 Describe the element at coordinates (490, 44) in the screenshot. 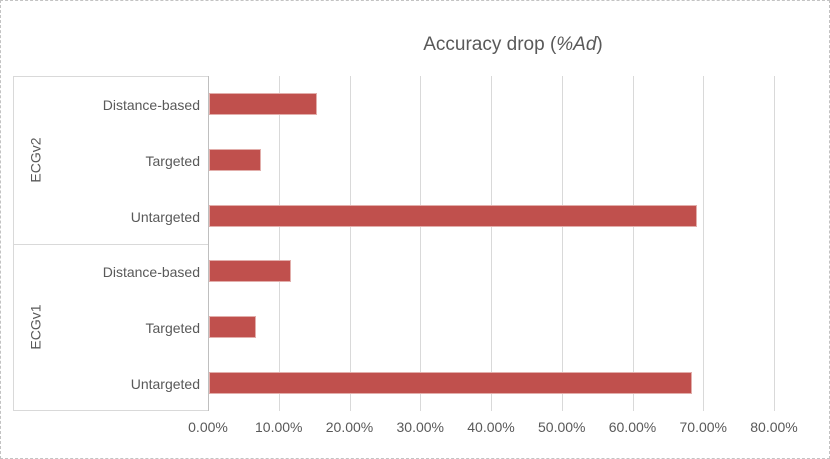

I see `chart-title-text: Accuracy drop (` at that location.